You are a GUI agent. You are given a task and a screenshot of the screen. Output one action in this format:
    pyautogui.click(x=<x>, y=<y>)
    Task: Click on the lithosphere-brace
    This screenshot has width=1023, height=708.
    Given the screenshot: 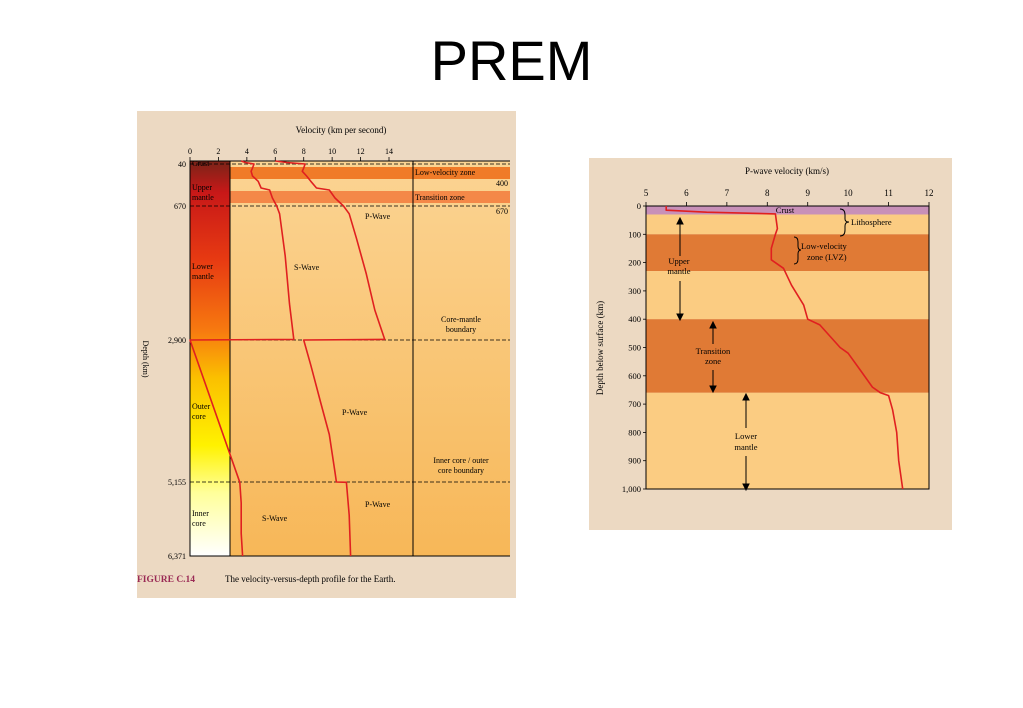 What is the action you would take?
    pyautogui.click(x=844, y=222)
    